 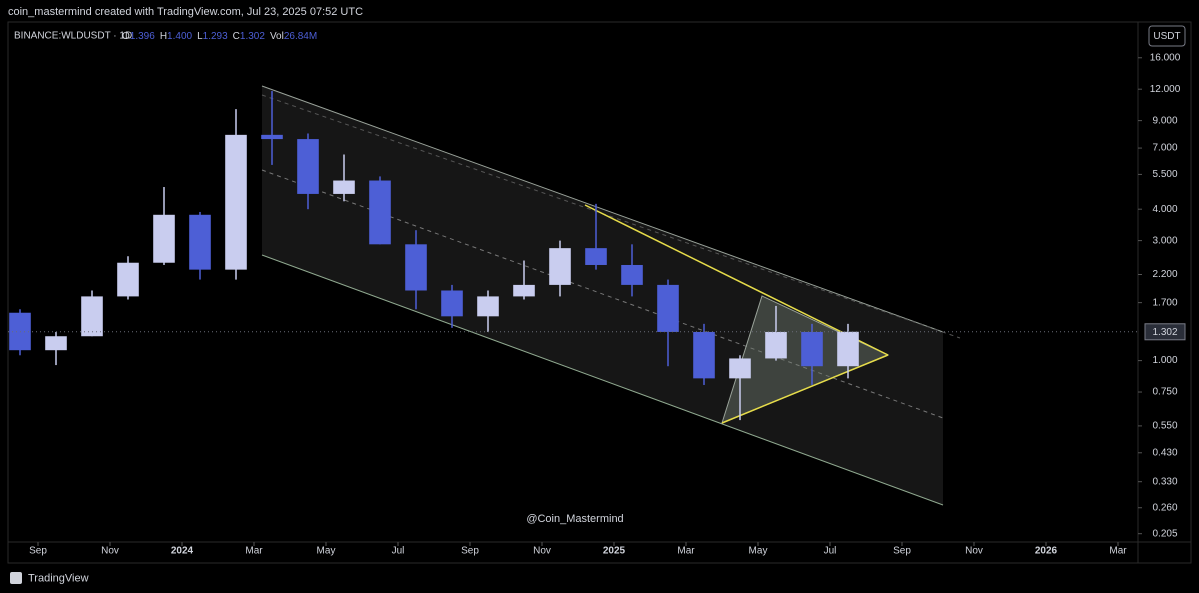 I want to click on ohlc-value: 26.84M, so click(x=300, y=36).